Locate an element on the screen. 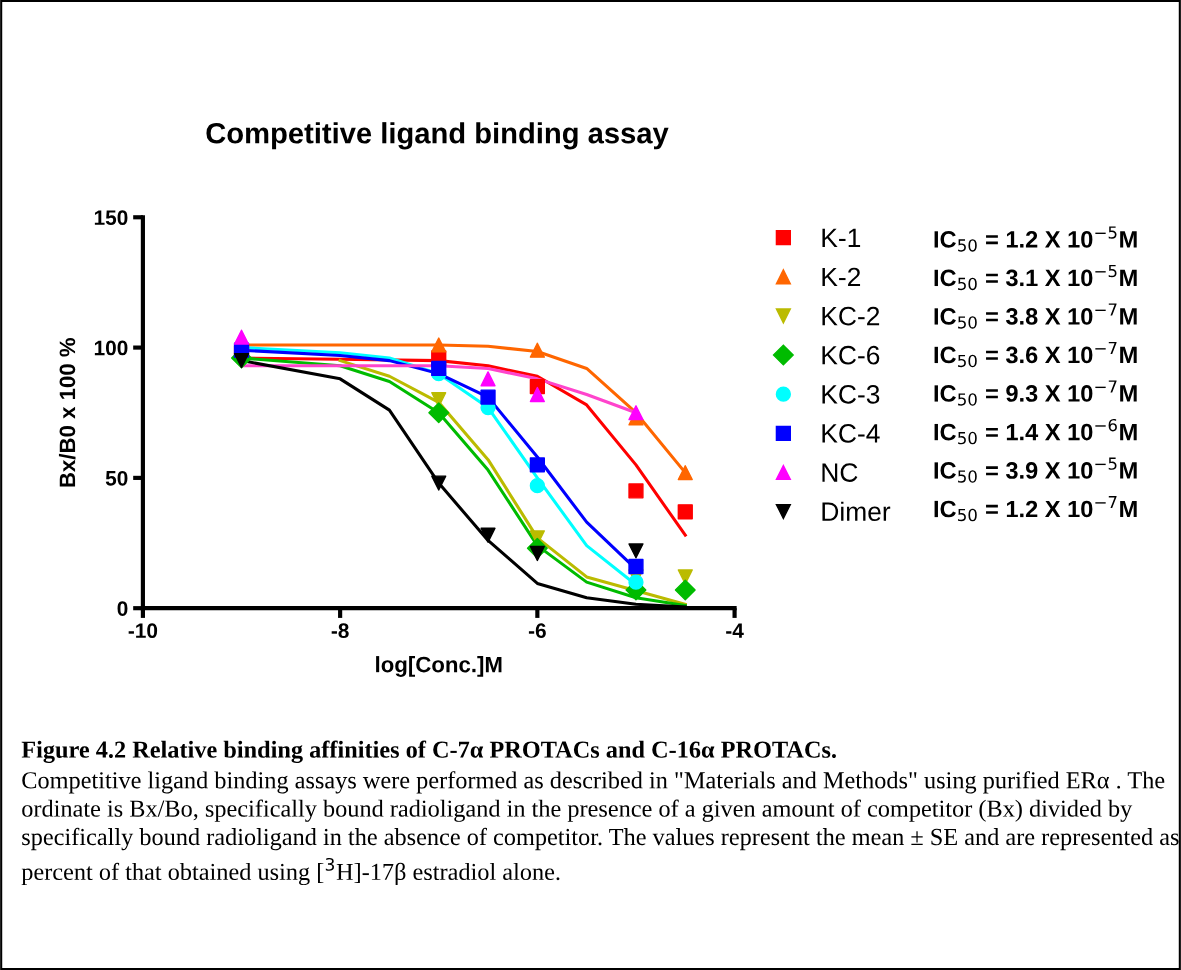 This screenshot has height=970, width=1181. text: IC$_{50}$ = 3.6 X 10$^{−7}$M is located at coordinates (1035, 354).